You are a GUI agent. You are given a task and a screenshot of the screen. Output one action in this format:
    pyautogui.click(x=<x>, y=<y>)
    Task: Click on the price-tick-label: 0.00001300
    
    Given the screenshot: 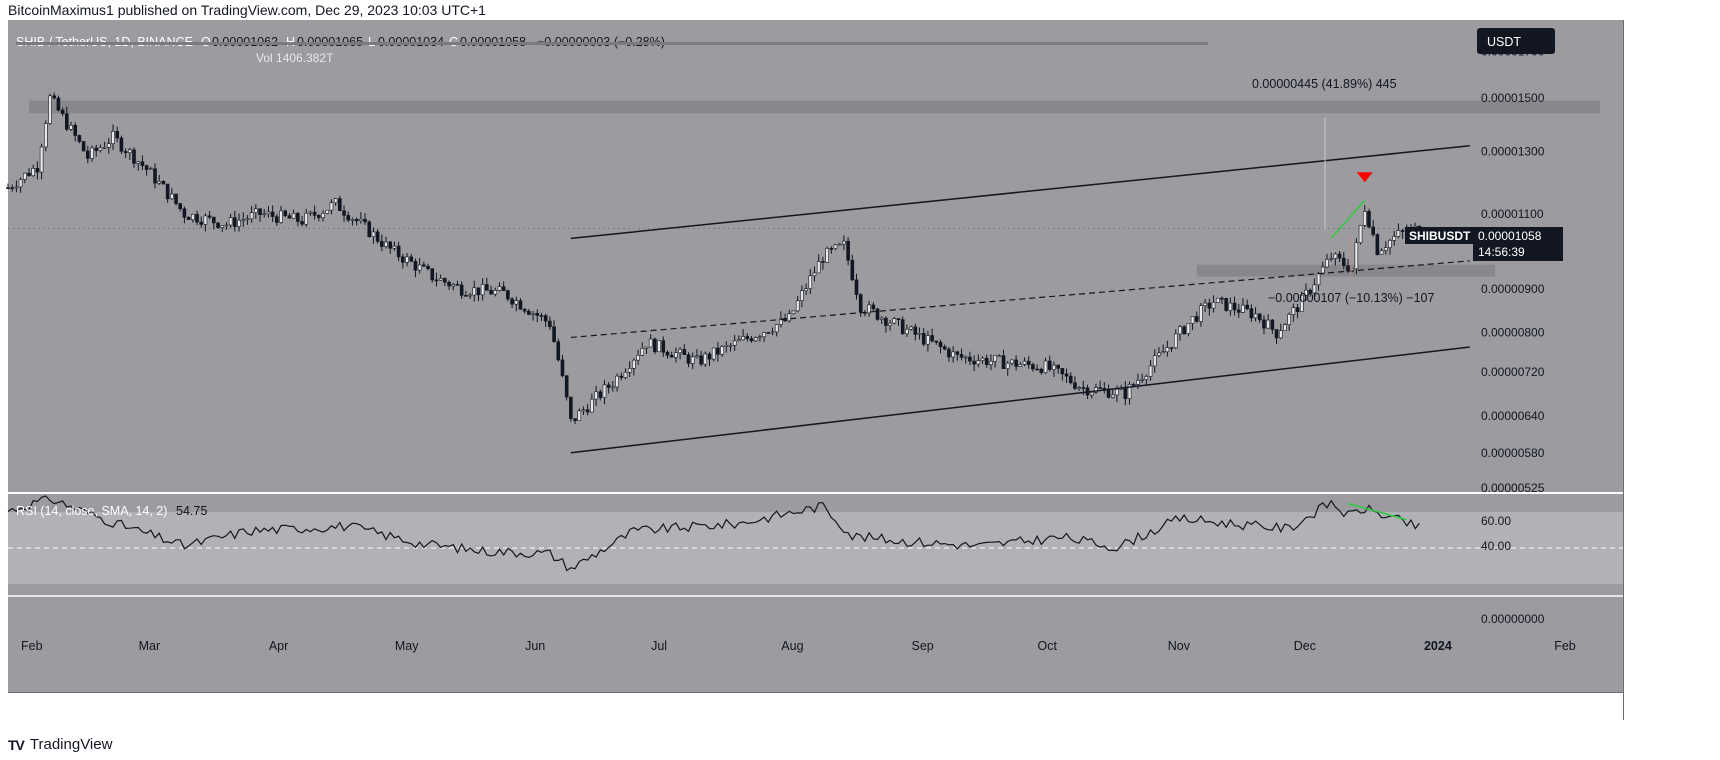 What is the action you would take?
    pyautogui.click(x=1513, y=151)
    